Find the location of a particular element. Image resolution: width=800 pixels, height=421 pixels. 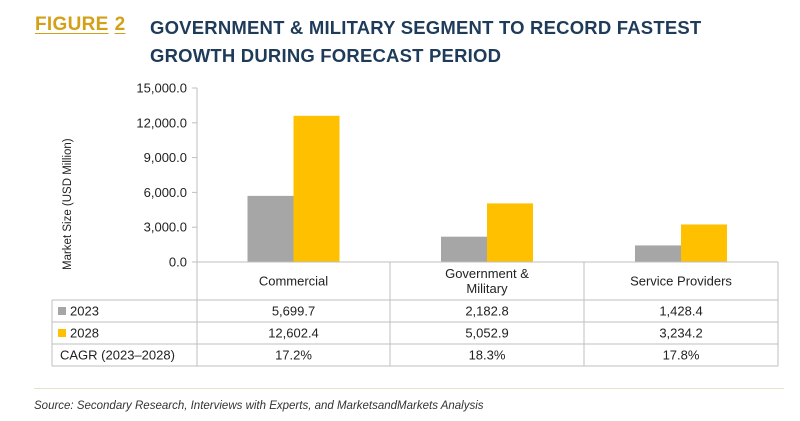

footer-divider is located at coordinates (409, 388).